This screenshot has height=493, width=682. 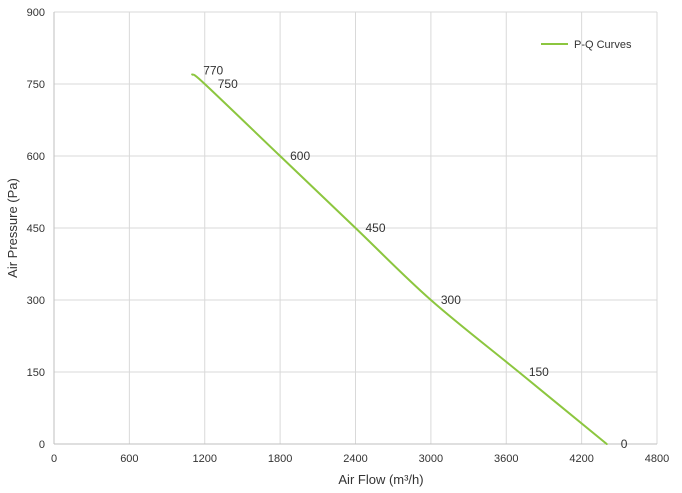 What do you see at coordinates (451, 300) in the screenshot?
I see `data-label: 300` at bounding box center [451, 300].